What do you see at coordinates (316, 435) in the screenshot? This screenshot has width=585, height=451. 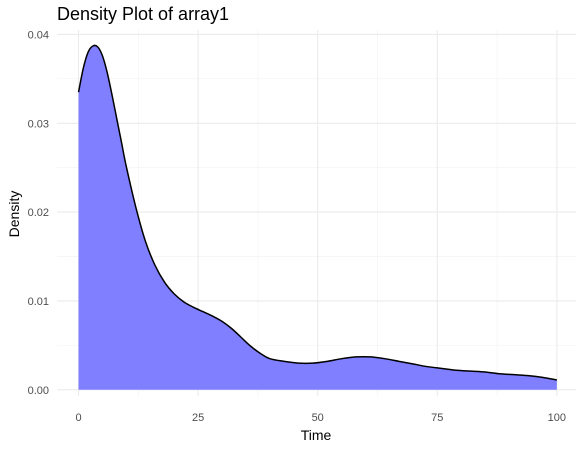 I see `x-axis-label: Time` at bounding box center [316, 435].